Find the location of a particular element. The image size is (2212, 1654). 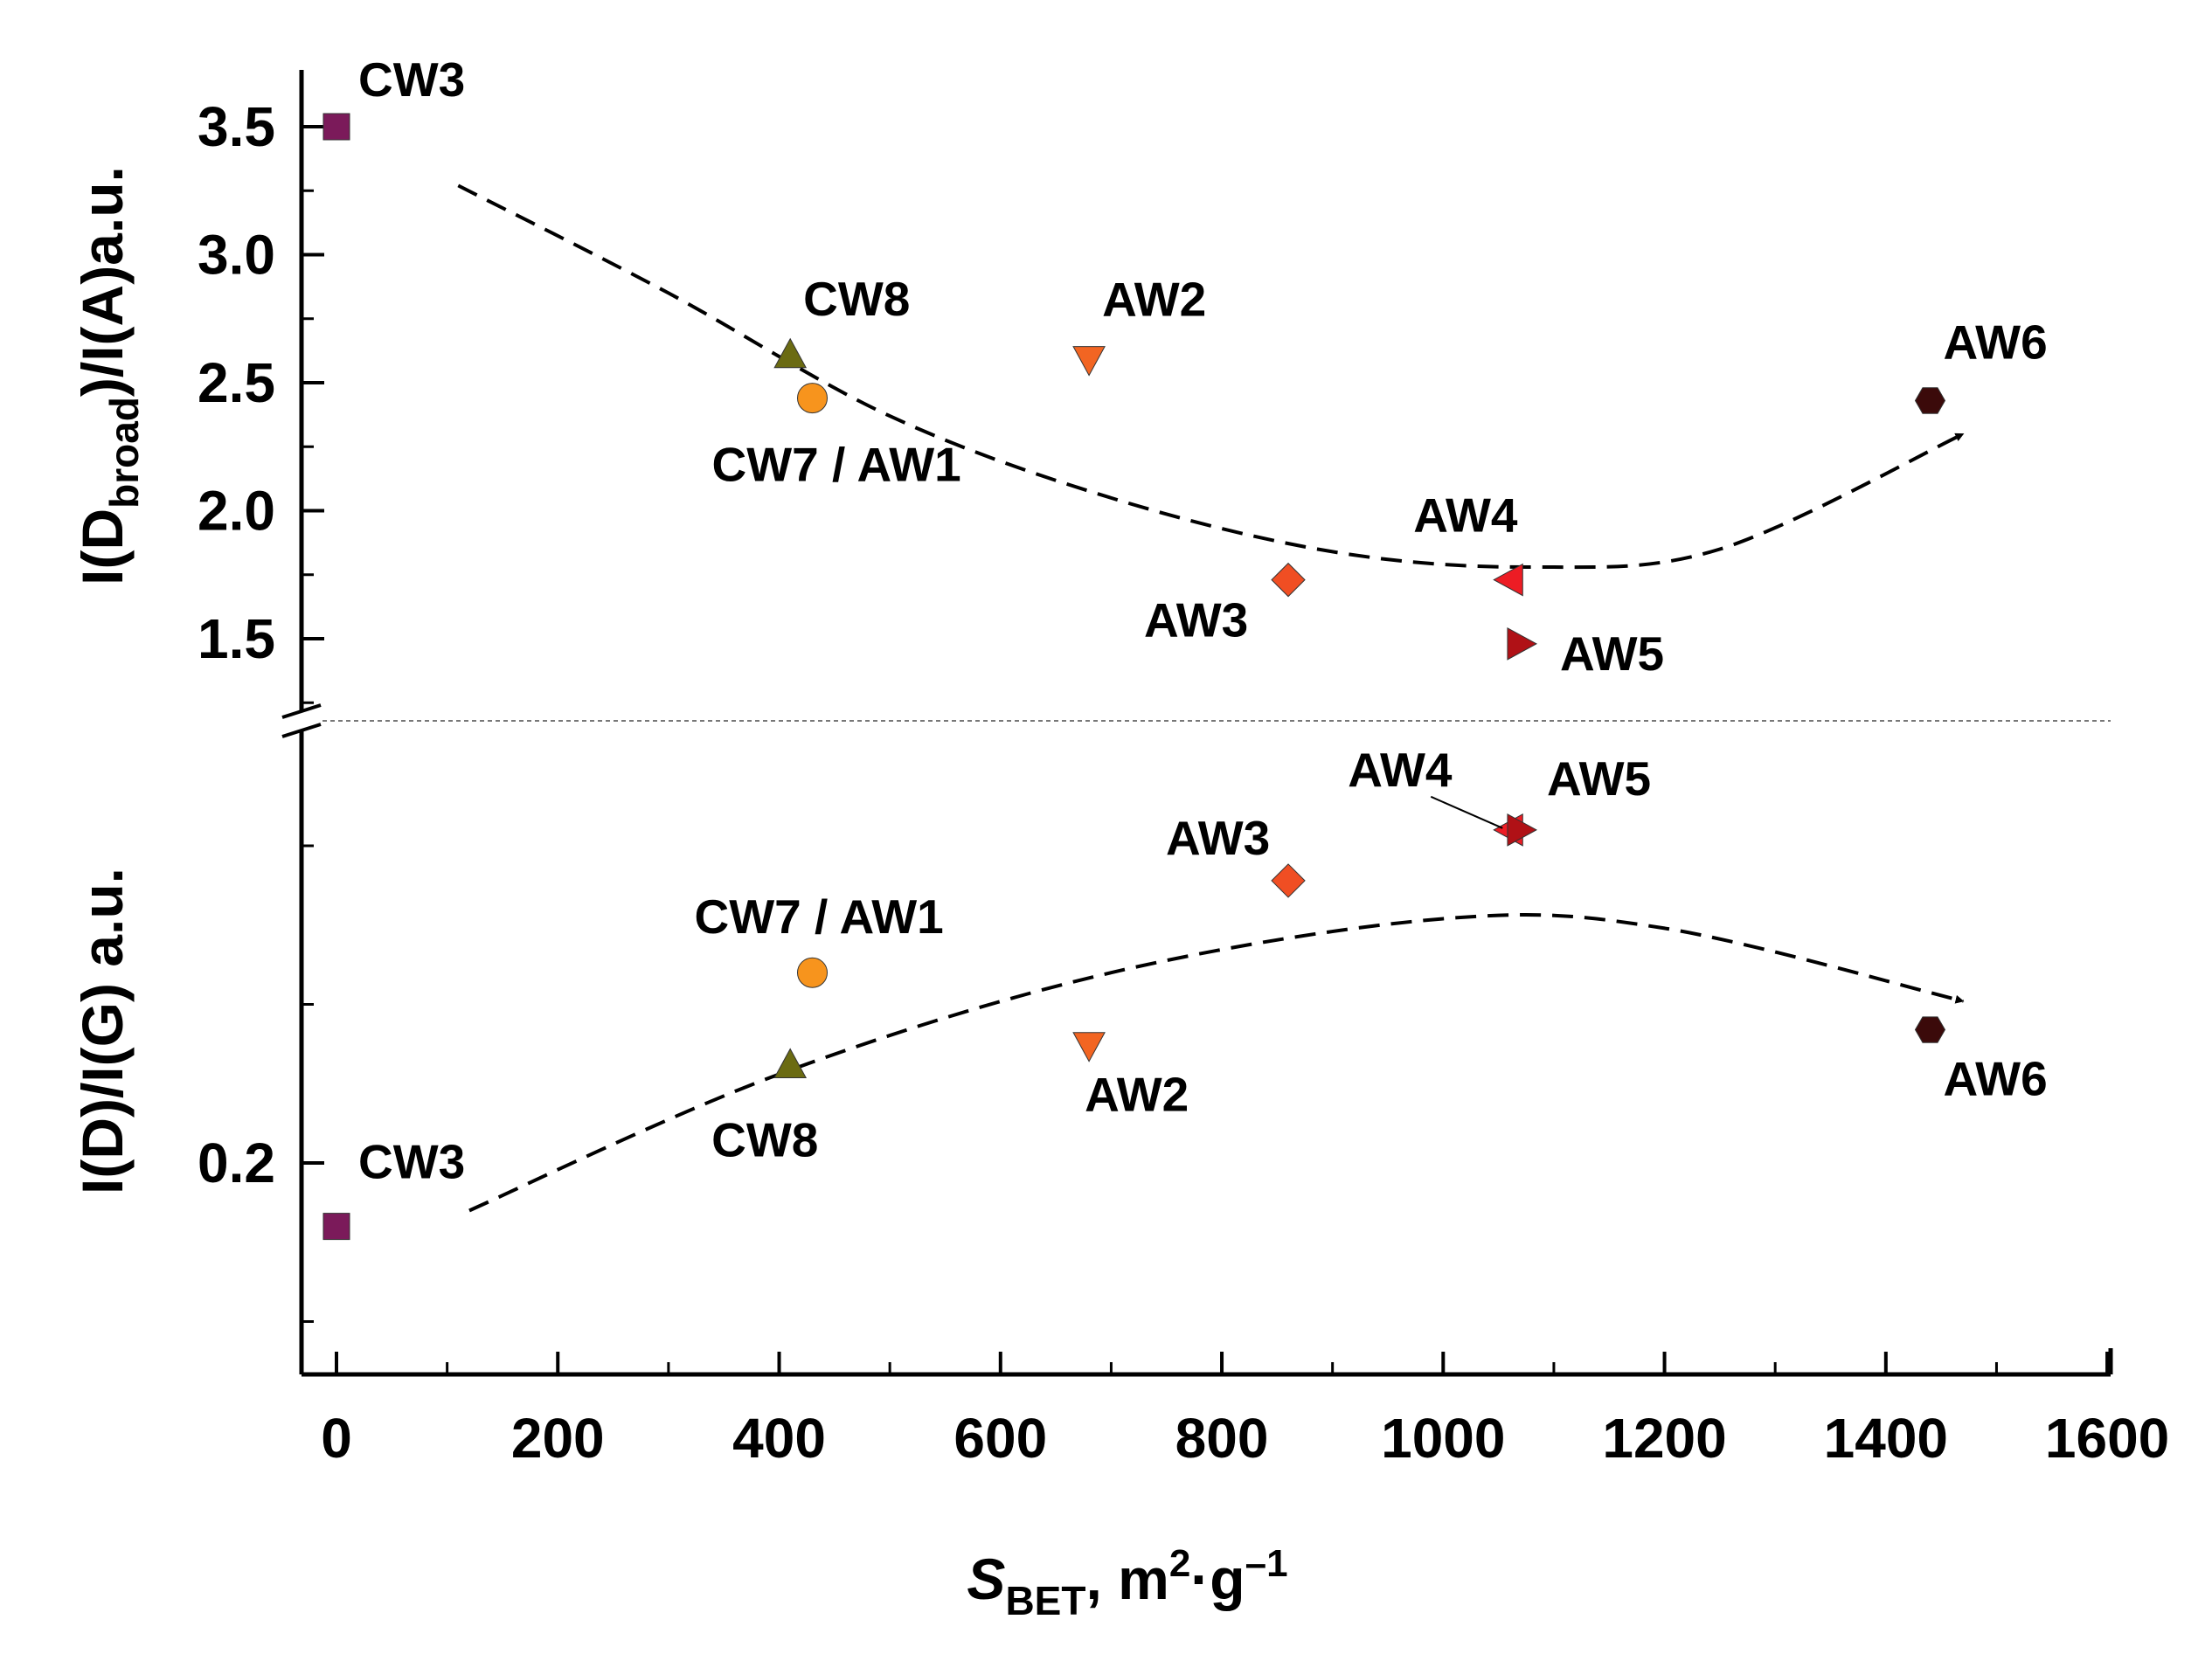

upper-marker-aw2 is located at coordinates (1089, 361).